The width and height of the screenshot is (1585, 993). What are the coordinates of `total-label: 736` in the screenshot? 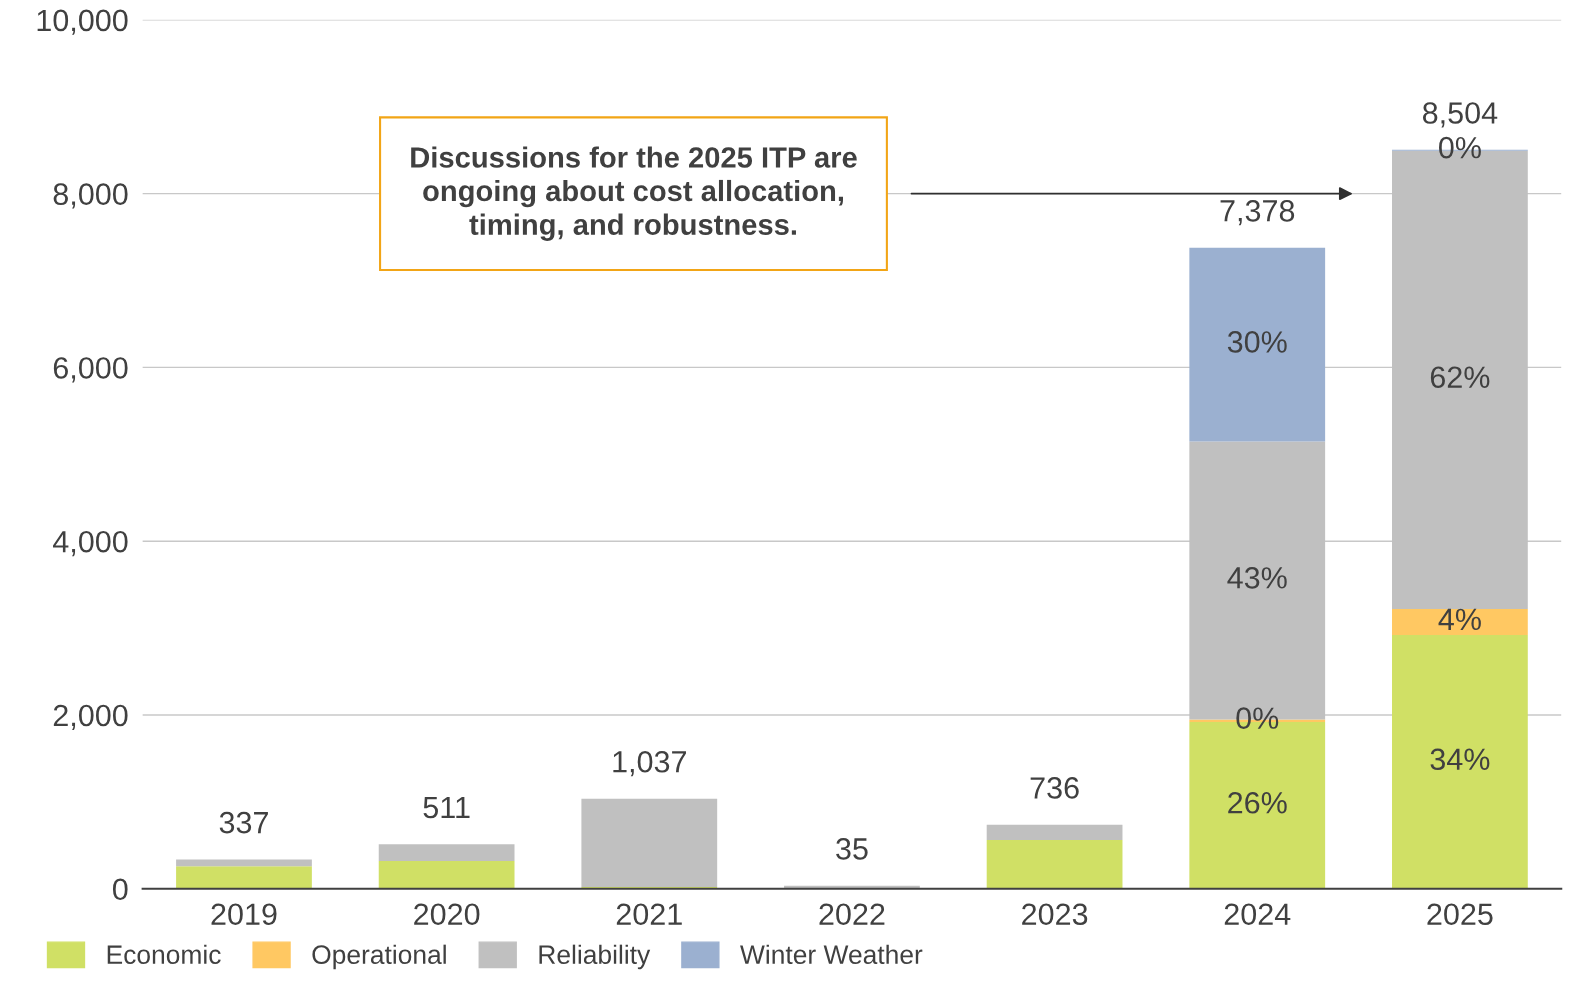 It's located at (1054, 788).